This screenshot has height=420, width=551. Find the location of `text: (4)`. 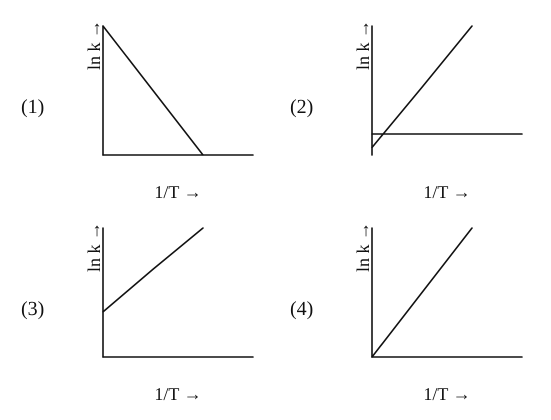

text: (4) is located at coordinates (302, 309).